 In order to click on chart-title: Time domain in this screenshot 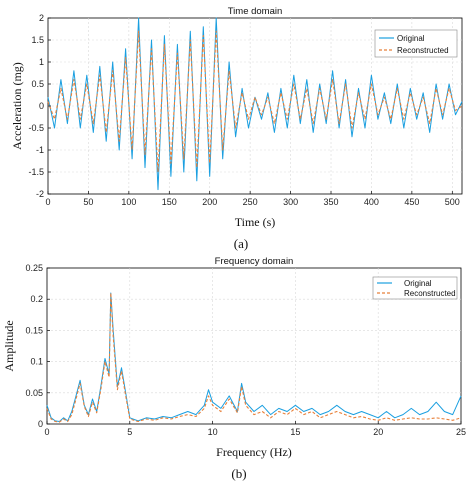, I will do `click(255, 11)`.